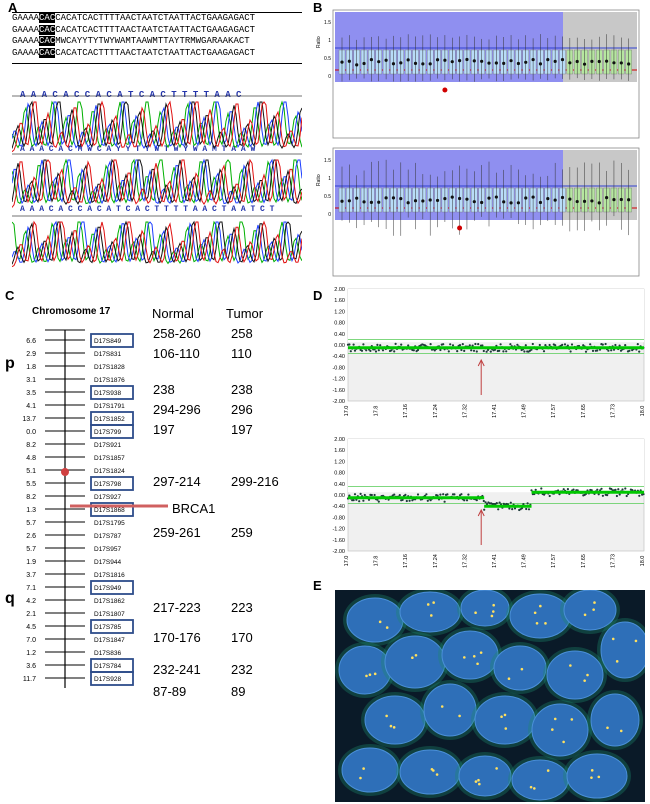 The width and height of the screenshot is (650, 804). I want to click on marker-distance: 1.3, so click(31, 510).